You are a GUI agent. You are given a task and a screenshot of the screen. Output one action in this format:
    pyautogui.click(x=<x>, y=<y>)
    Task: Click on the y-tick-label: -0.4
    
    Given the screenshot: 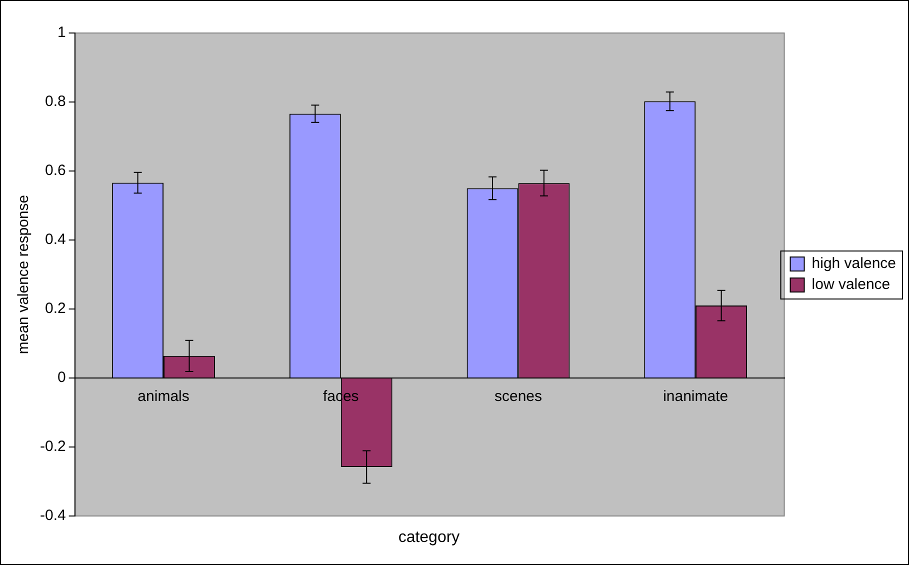 What is the action you would take?
    pyautogui.click(x=53, y=515)
    